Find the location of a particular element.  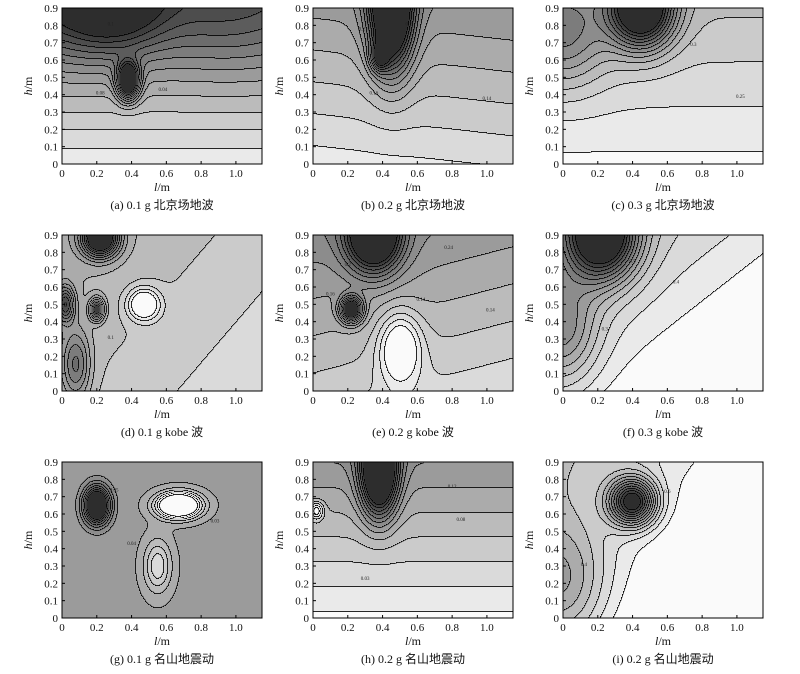

panel-caption: (d) 0.1 g kobe 波 is located at coordinates (162, 432).